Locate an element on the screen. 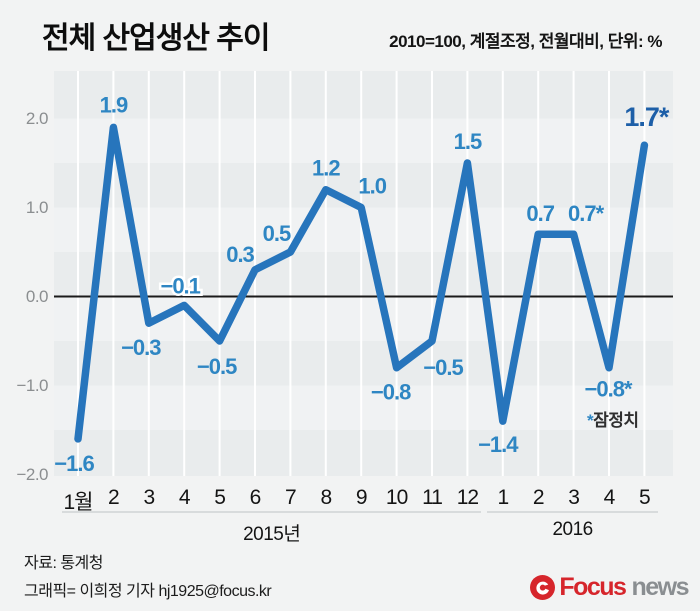 The height and width of the screenshot is (611, 700). data-point-label: 0.3 is located at coordinates (240, 254).